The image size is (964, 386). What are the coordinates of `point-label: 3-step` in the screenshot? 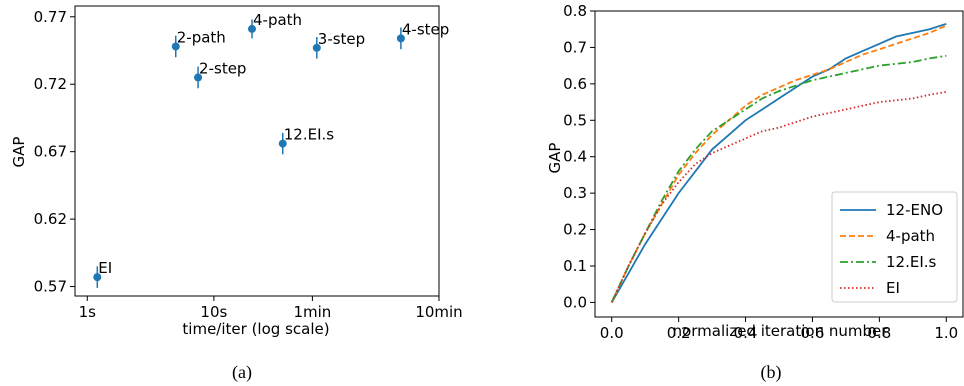 It's located at (341, 39).